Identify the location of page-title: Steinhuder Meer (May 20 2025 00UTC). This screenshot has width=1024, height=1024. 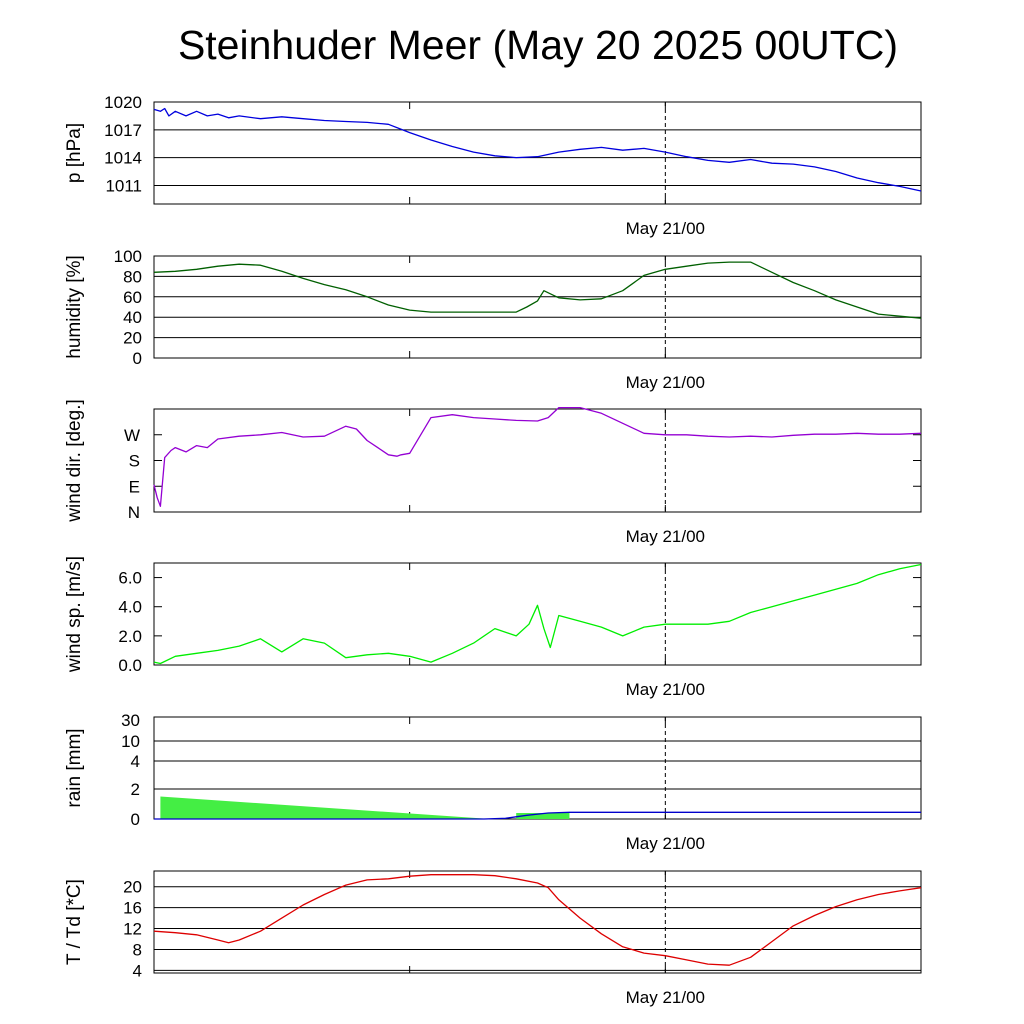
(538, 45).